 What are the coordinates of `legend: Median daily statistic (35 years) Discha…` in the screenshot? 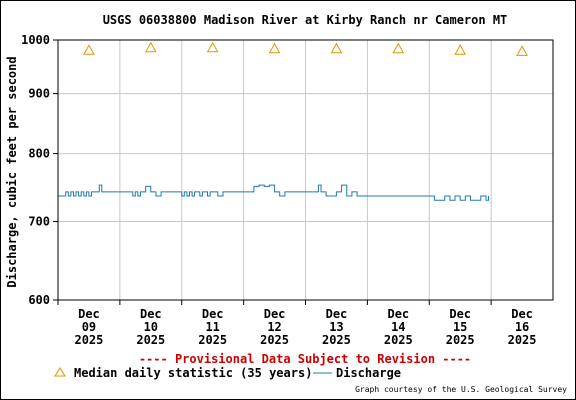 It's located at (227, 373).